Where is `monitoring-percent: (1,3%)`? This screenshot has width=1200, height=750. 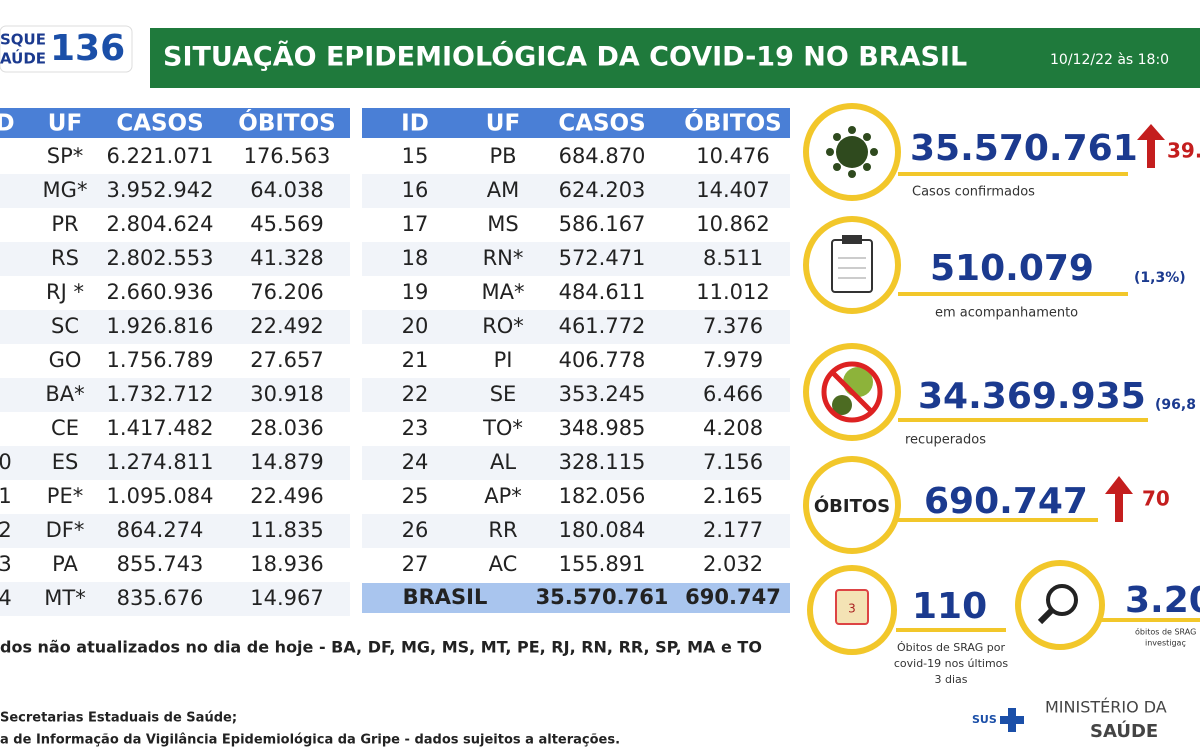
monitoring-percent: (1,3%) is located at coordinates (1160, 278).